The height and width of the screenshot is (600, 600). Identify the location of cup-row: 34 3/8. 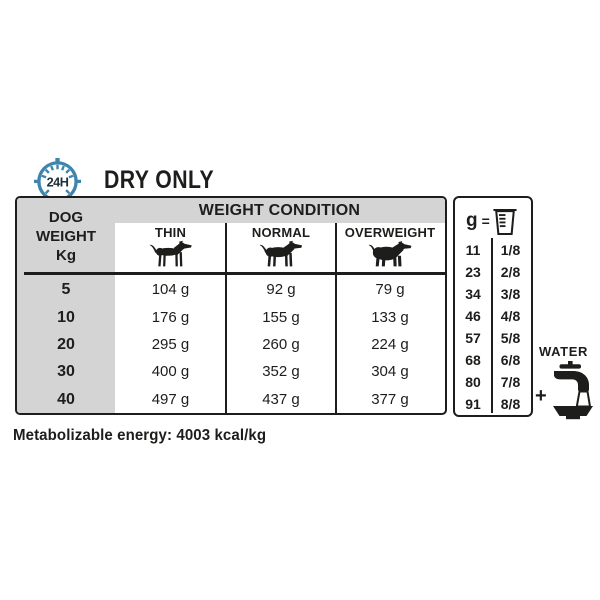
(493, 294).